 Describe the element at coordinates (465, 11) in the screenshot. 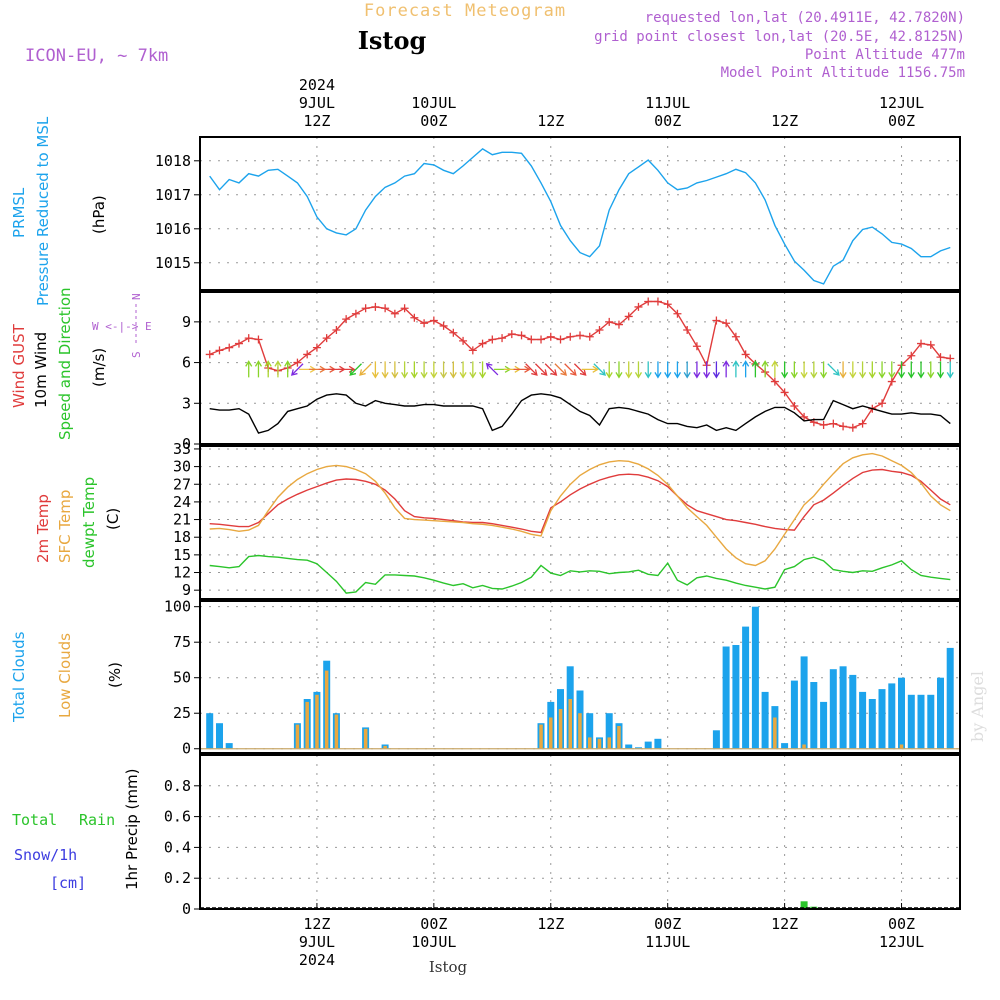

I see `meteogram-title: Forecast Meteogram` at that location.